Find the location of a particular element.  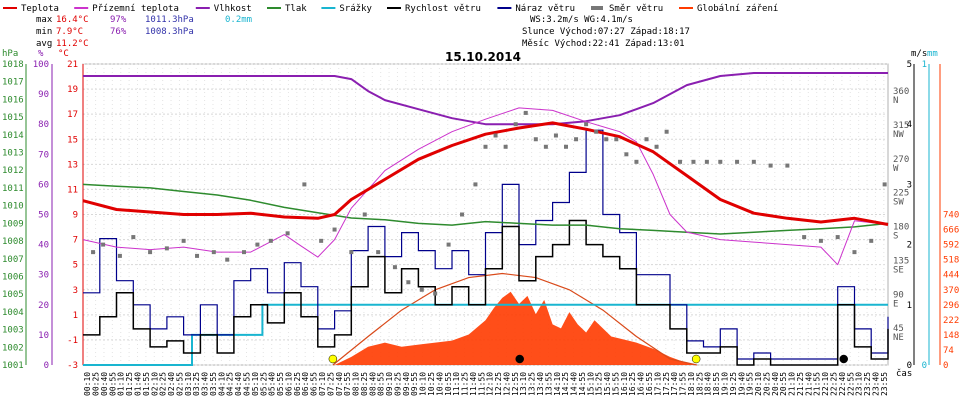

x-tick-label: 16:40 is located at coordinates (641, 384).